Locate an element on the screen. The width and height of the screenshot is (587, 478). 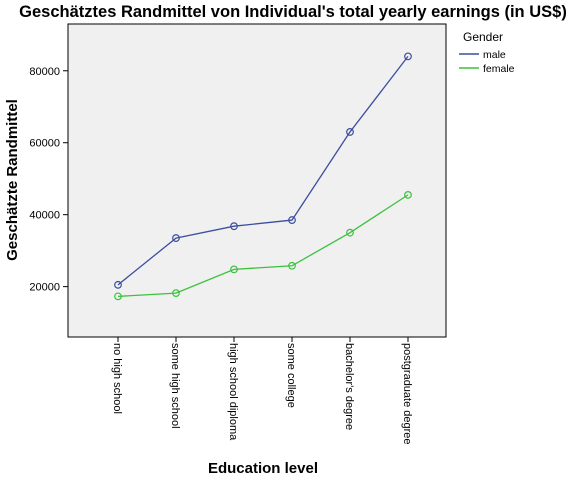
x-tick-label: high school diploma is located at coordinates (233, 392).